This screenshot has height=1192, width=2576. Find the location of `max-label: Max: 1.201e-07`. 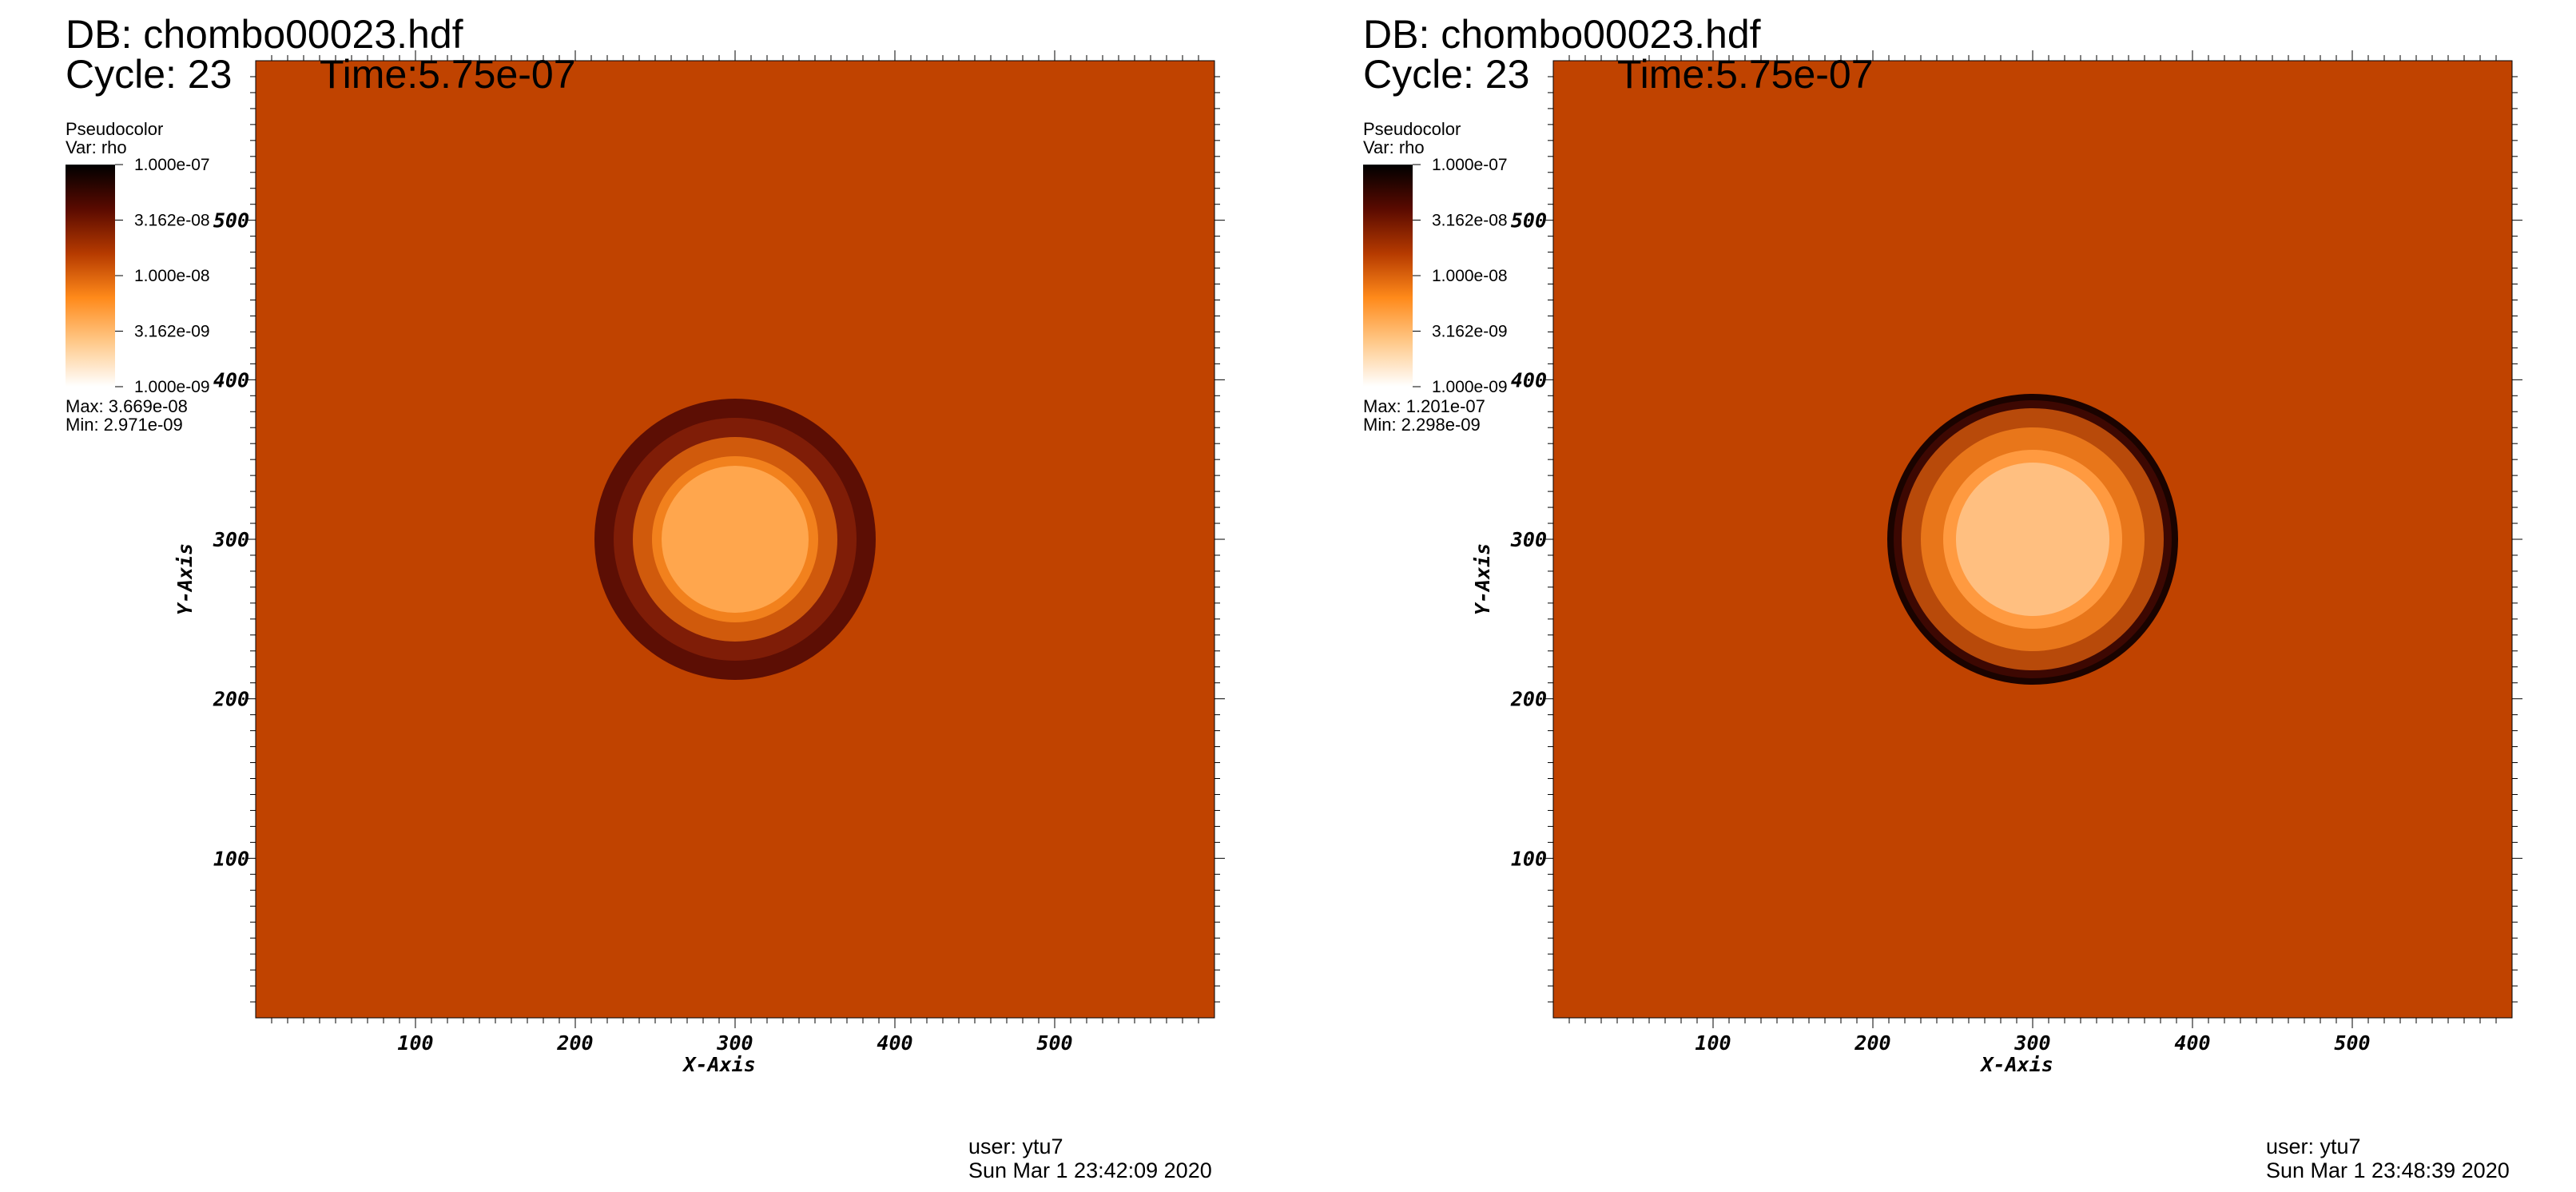

max-label: Max: 1.201e-07 is located at coordinates (1424, 406).